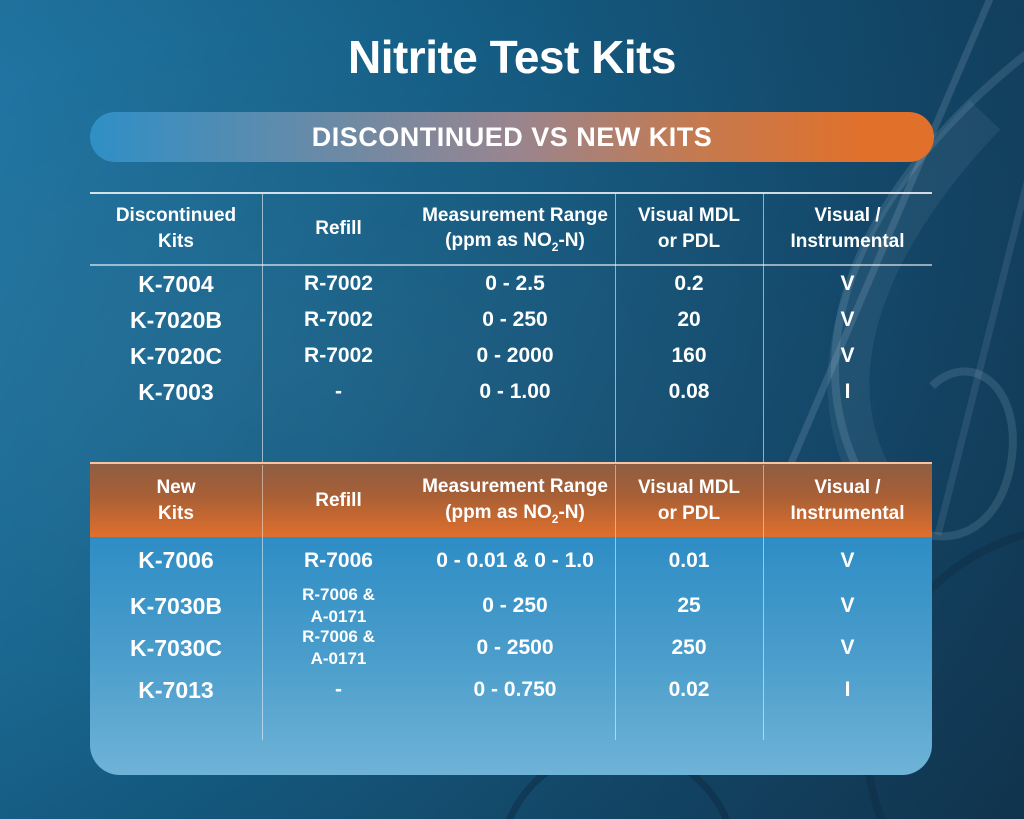  Describe the element at coordinates (689, 560) in the screenshot. I see `mdl-value: 0.01` at that location.